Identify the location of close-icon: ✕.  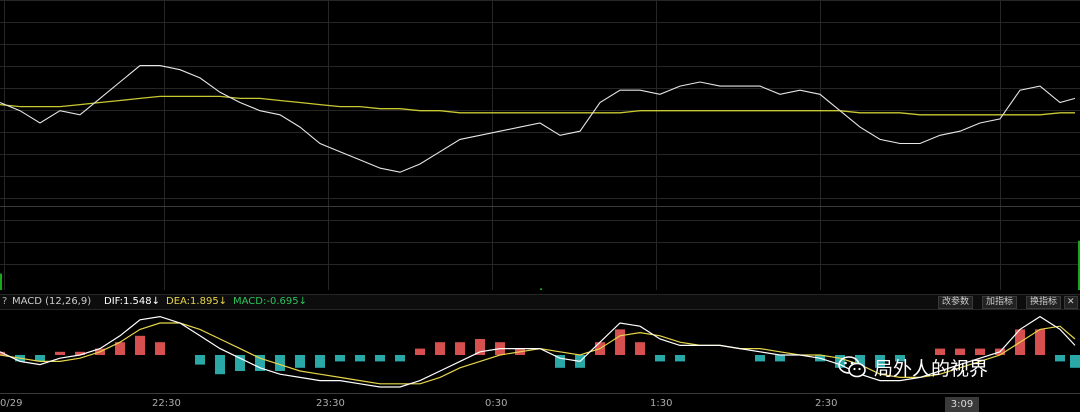
(1071, 302).